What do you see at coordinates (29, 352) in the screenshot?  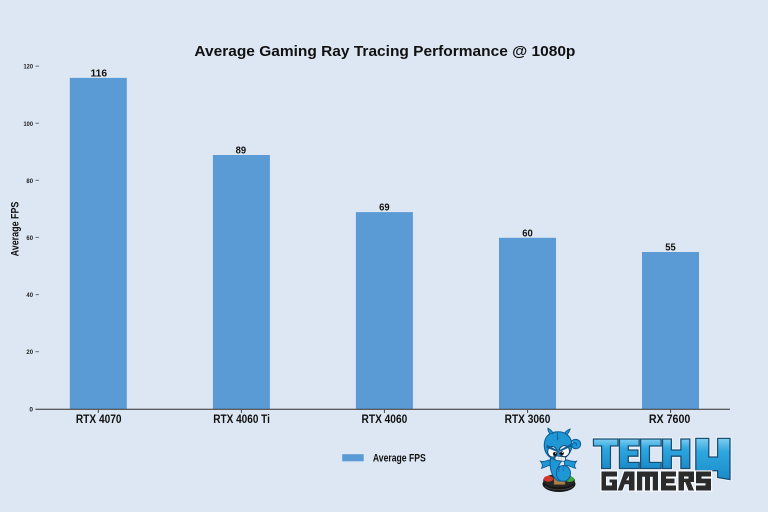 I see `svg-text: 20` at bounding box center [29, 352].